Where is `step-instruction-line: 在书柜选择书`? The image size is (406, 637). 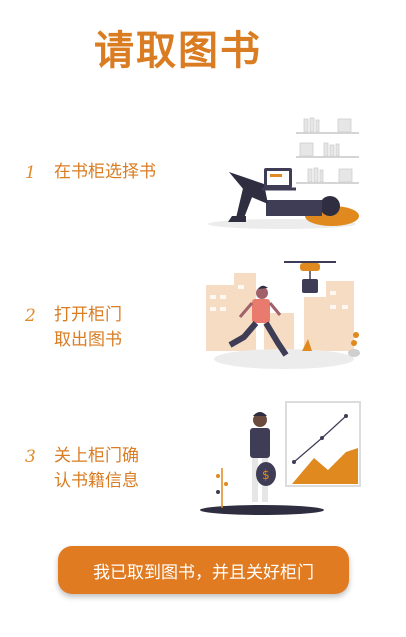 step-instruction-line: 在书柜选择书 is located at coordinates (105, 172).